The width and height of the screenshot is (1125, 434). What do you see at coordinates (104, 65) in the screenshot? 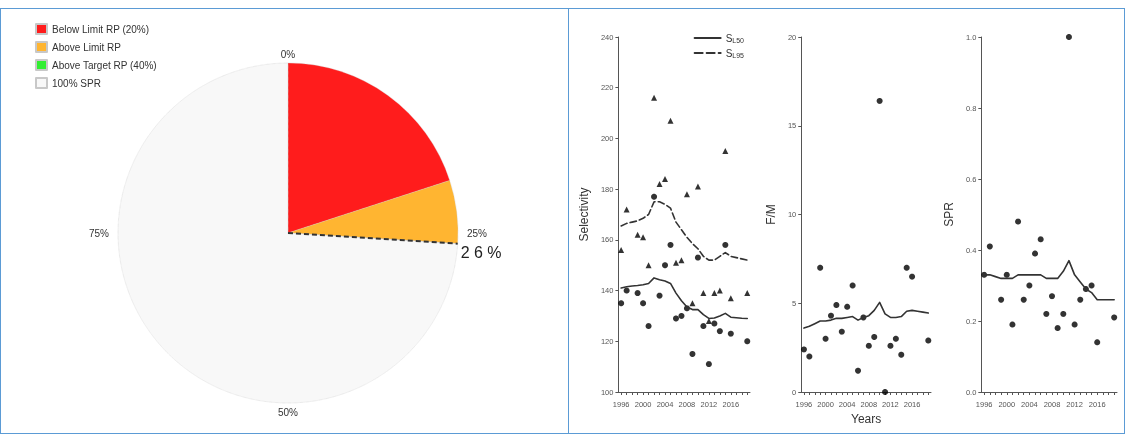
I see `legend-label: Above Target RP (40%)` at bounding box center [104, 65].